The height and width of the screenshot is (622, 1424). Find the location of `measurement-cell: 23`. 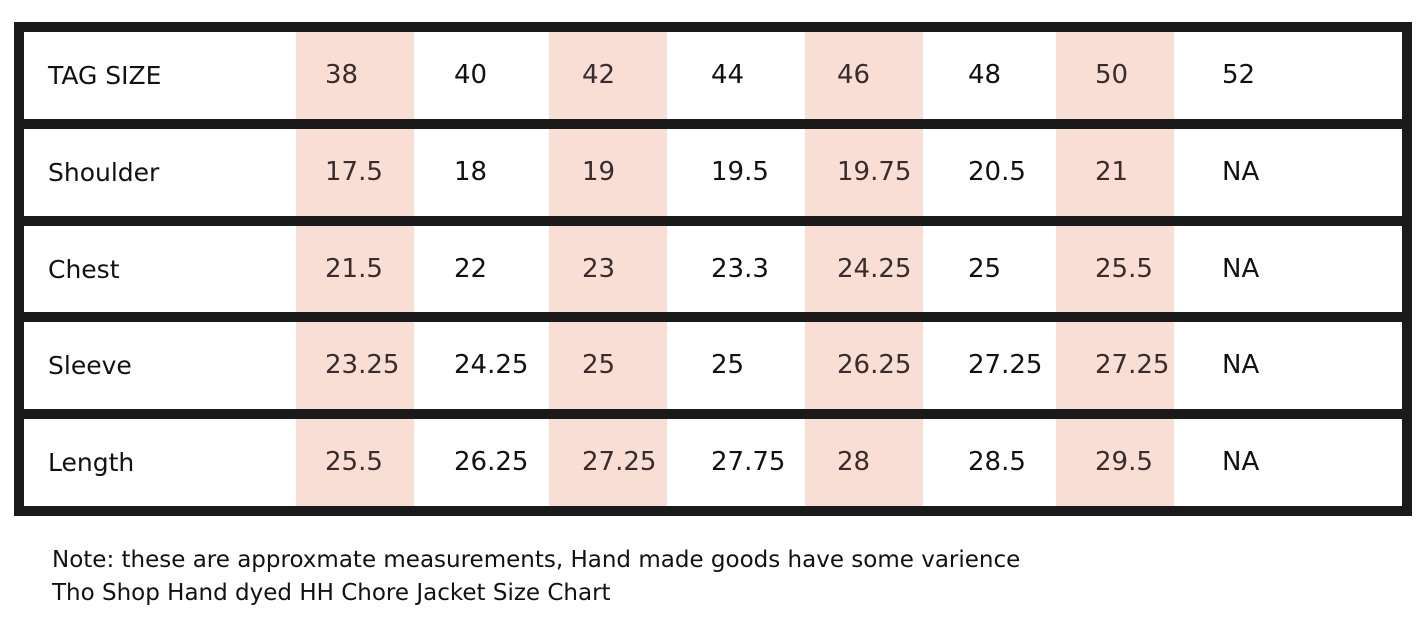

measurement-cell: 23 is located at coordinates (599, 269).